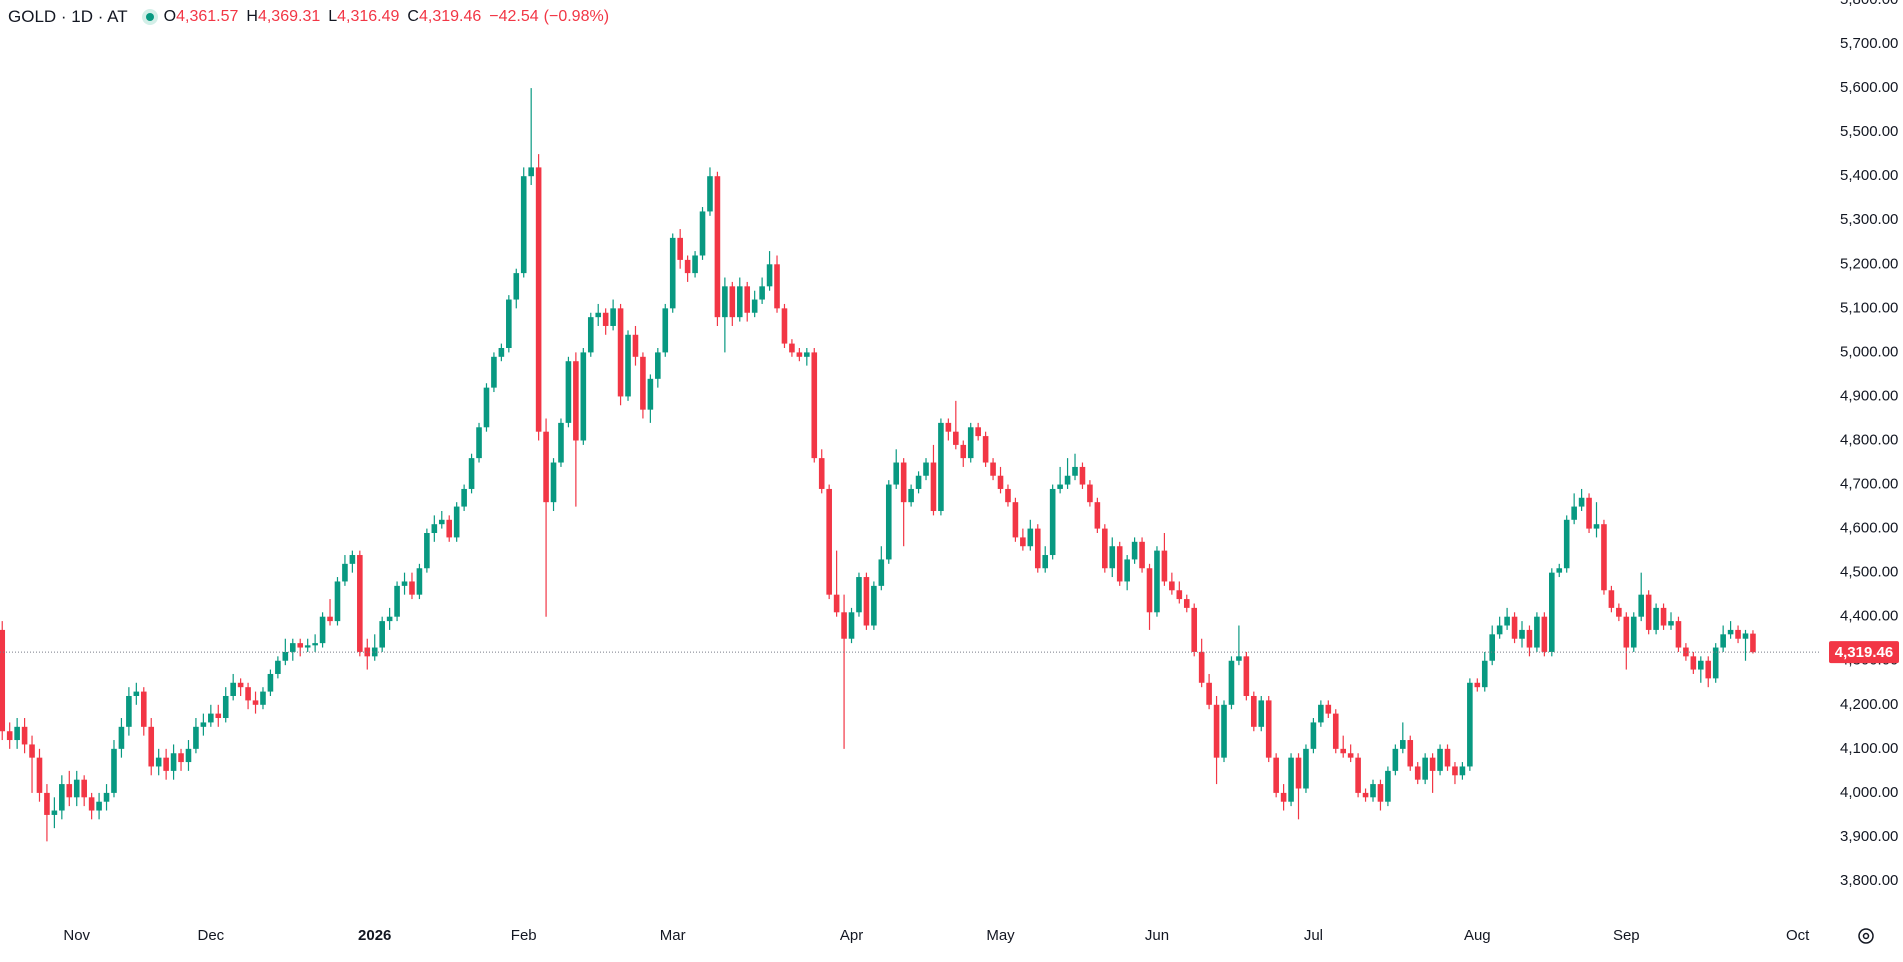 This screenshot has width=1903, height=962. I want to click on y-tick-label: 4,200.00, so click(1869, 704).